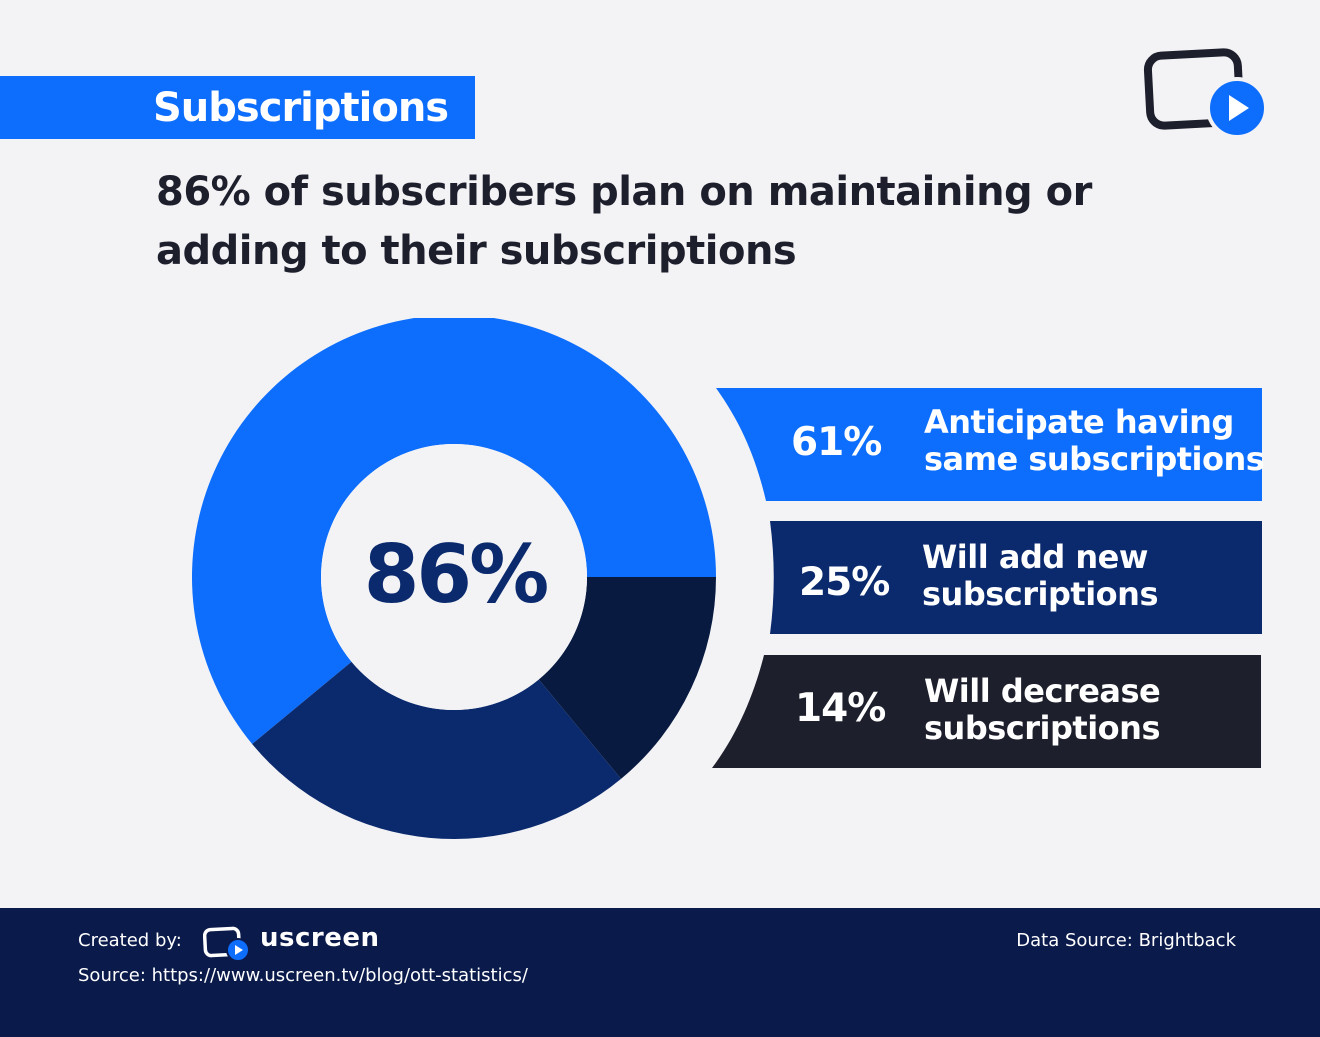 This screenshot has height=1037, width=1320. I want to click on headline-line-2: adding to their subscriptions, so click(476, 251).